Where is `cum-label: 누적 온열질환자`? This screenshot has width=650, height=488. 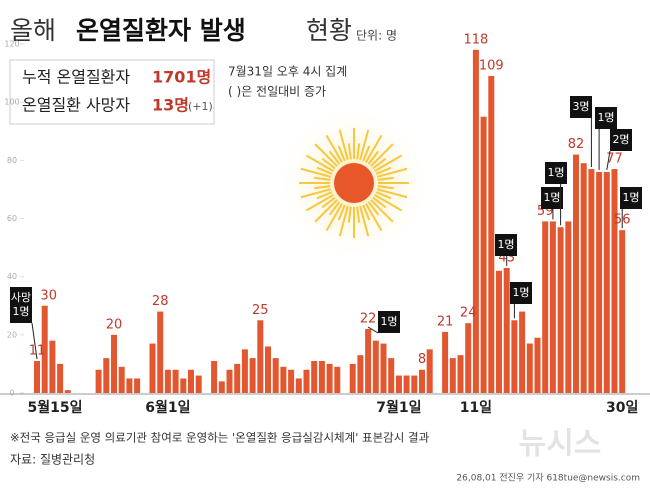
cum-label: 누적 온열질환자 is located at coordinates (76, 77).